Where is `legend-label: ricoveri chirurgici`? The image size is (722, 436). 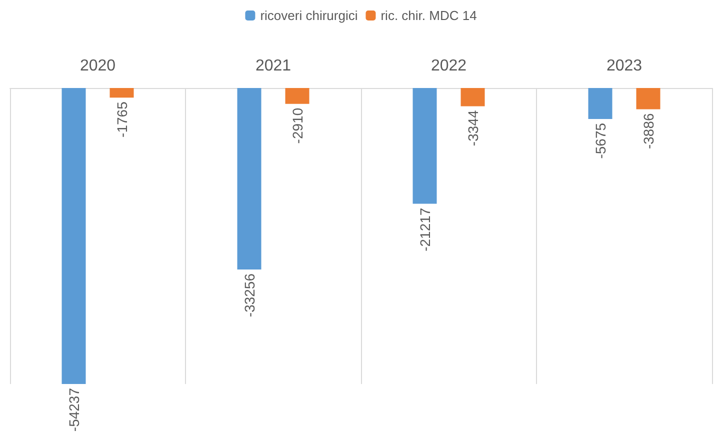
legend-label: ricoveri chirurgici is located at coordinates (309, 15).